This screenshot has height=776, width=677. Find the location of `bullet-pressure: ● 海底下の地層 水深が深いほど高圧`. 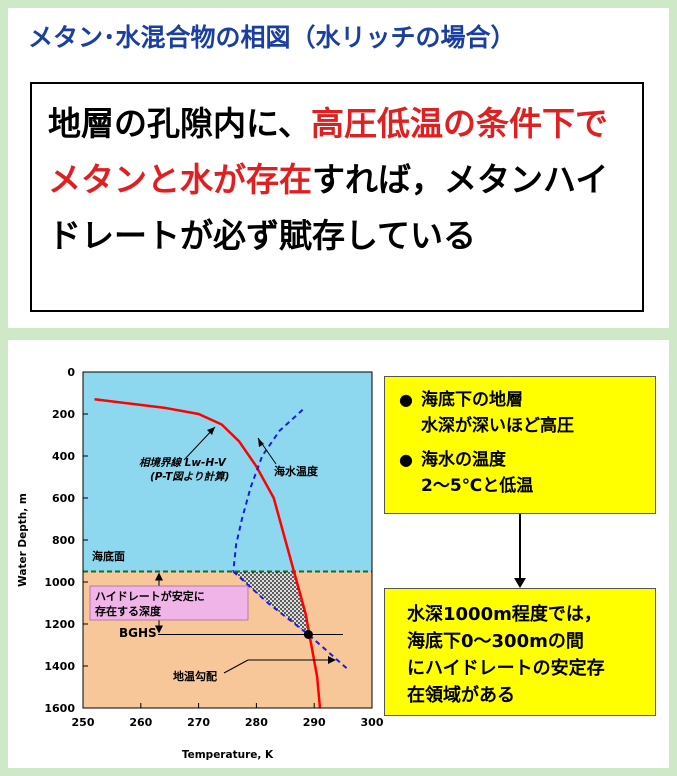

bullet-pressure: ● 海底下の地層 水深が深いほど高圧 is located at coordinates (527, 413).